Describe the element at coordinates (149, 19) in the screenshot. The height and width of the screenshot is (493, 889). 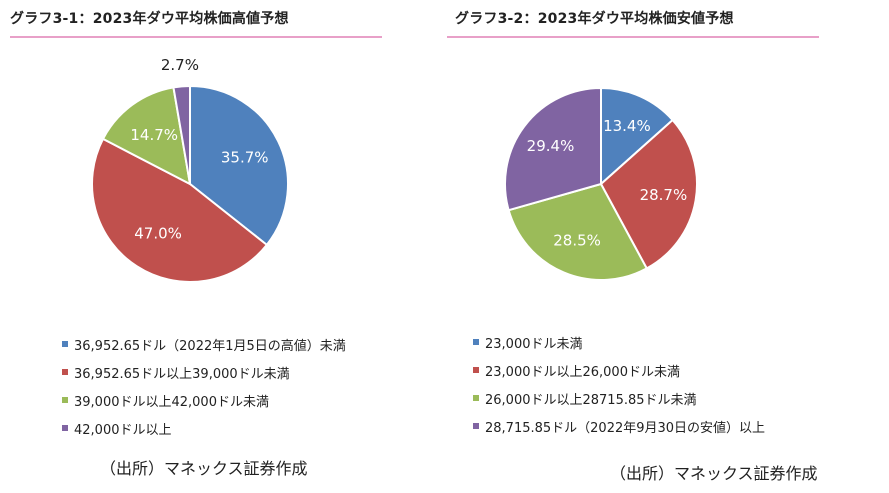
I see `chart-title: グラフ3-1：2023年ダウ平均株価高値予想` at that location.